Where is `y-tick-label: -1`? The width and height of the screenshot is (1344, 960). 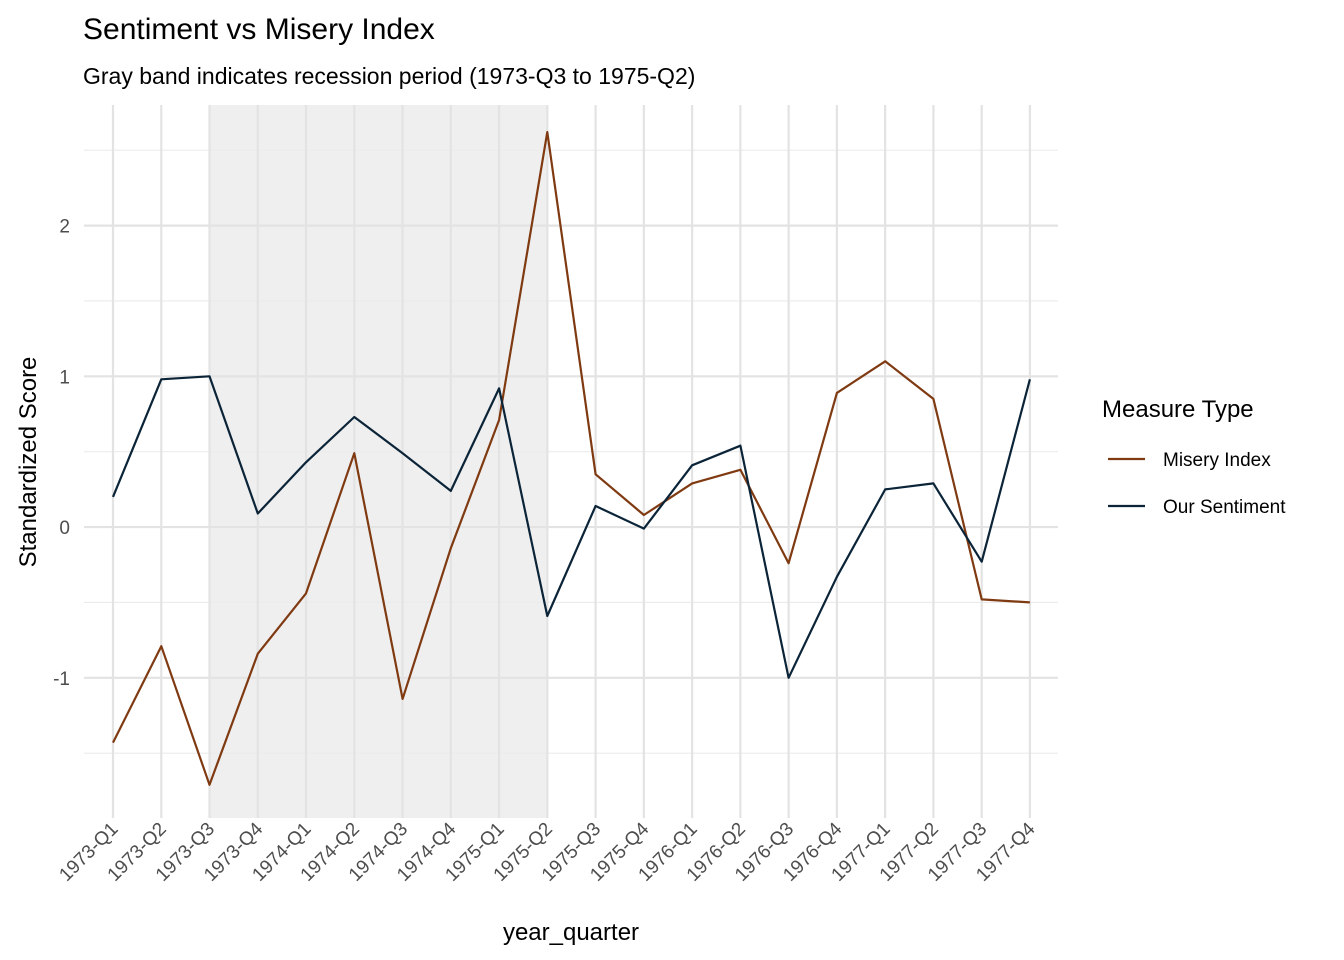 y-tick-label: -1 is located at coordinates (61, 679).